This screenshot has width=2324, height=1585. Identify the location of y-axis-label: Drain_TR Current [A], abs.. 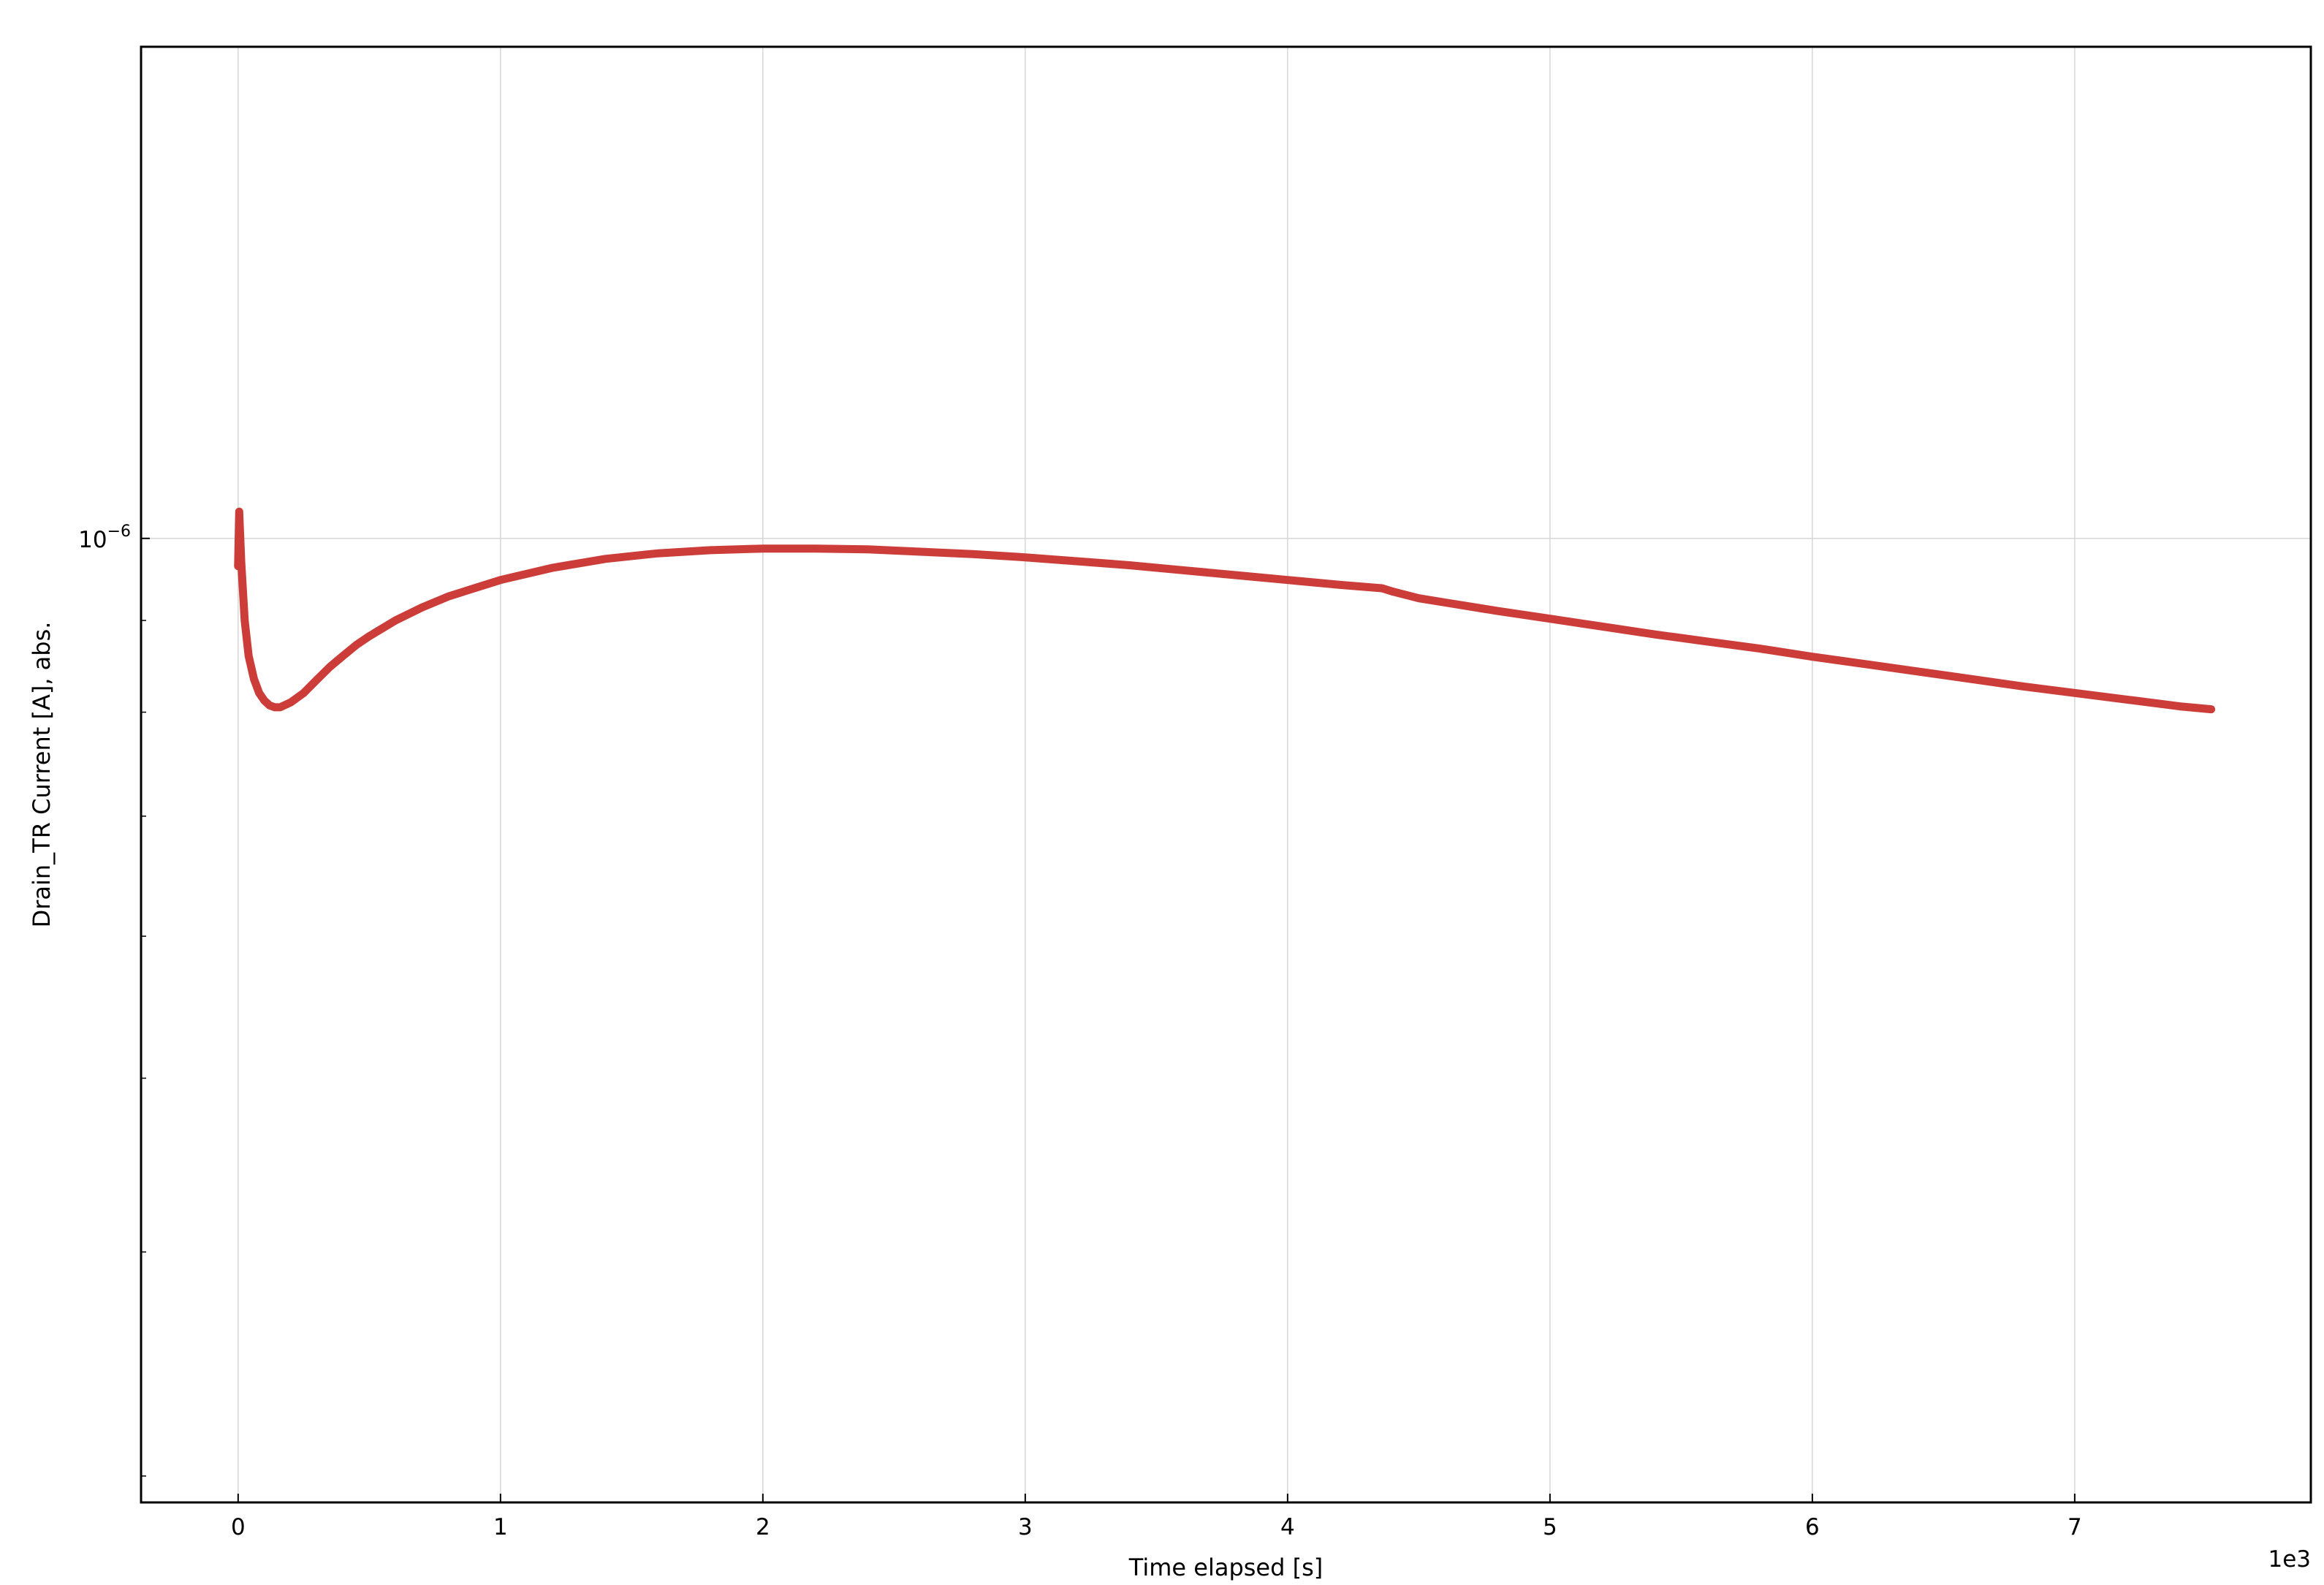
(42, 775).